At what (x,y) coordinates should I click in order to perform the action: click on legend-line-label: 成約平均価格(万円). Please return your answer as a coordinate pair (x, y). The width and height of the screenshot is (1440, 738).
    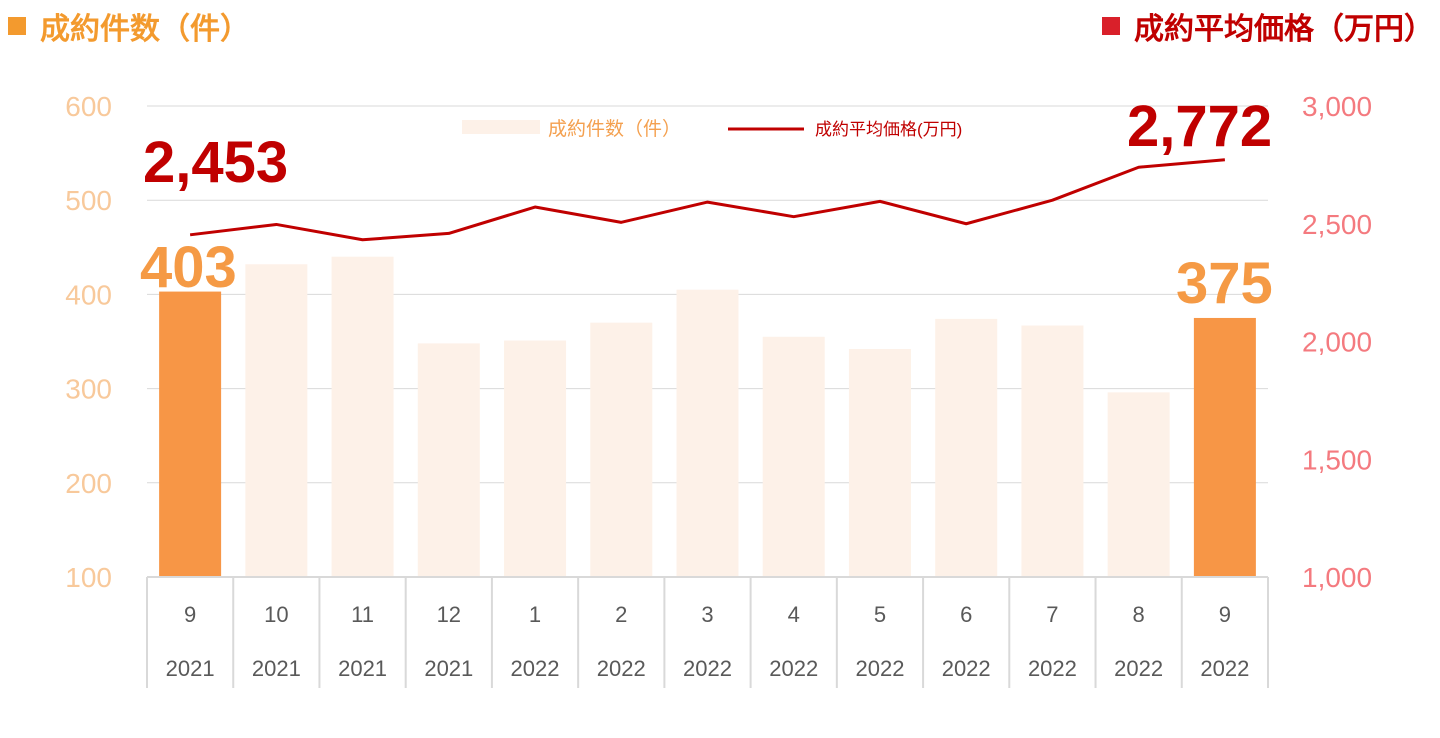
    Looking at the image, I should click on (888, 129).